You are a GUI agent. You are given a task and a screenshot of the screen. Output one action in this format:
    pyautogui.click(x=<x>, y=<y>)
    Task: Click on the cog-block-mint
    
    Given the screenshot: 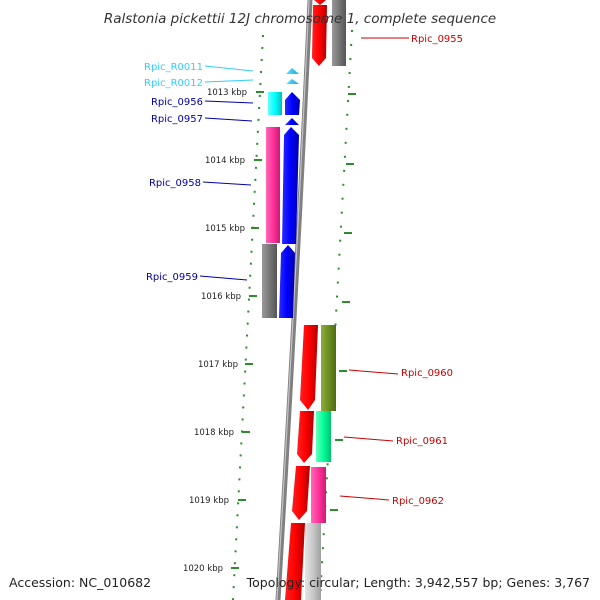 What is the action you would take?
    pyautogui.click(x=323, y=436)
    